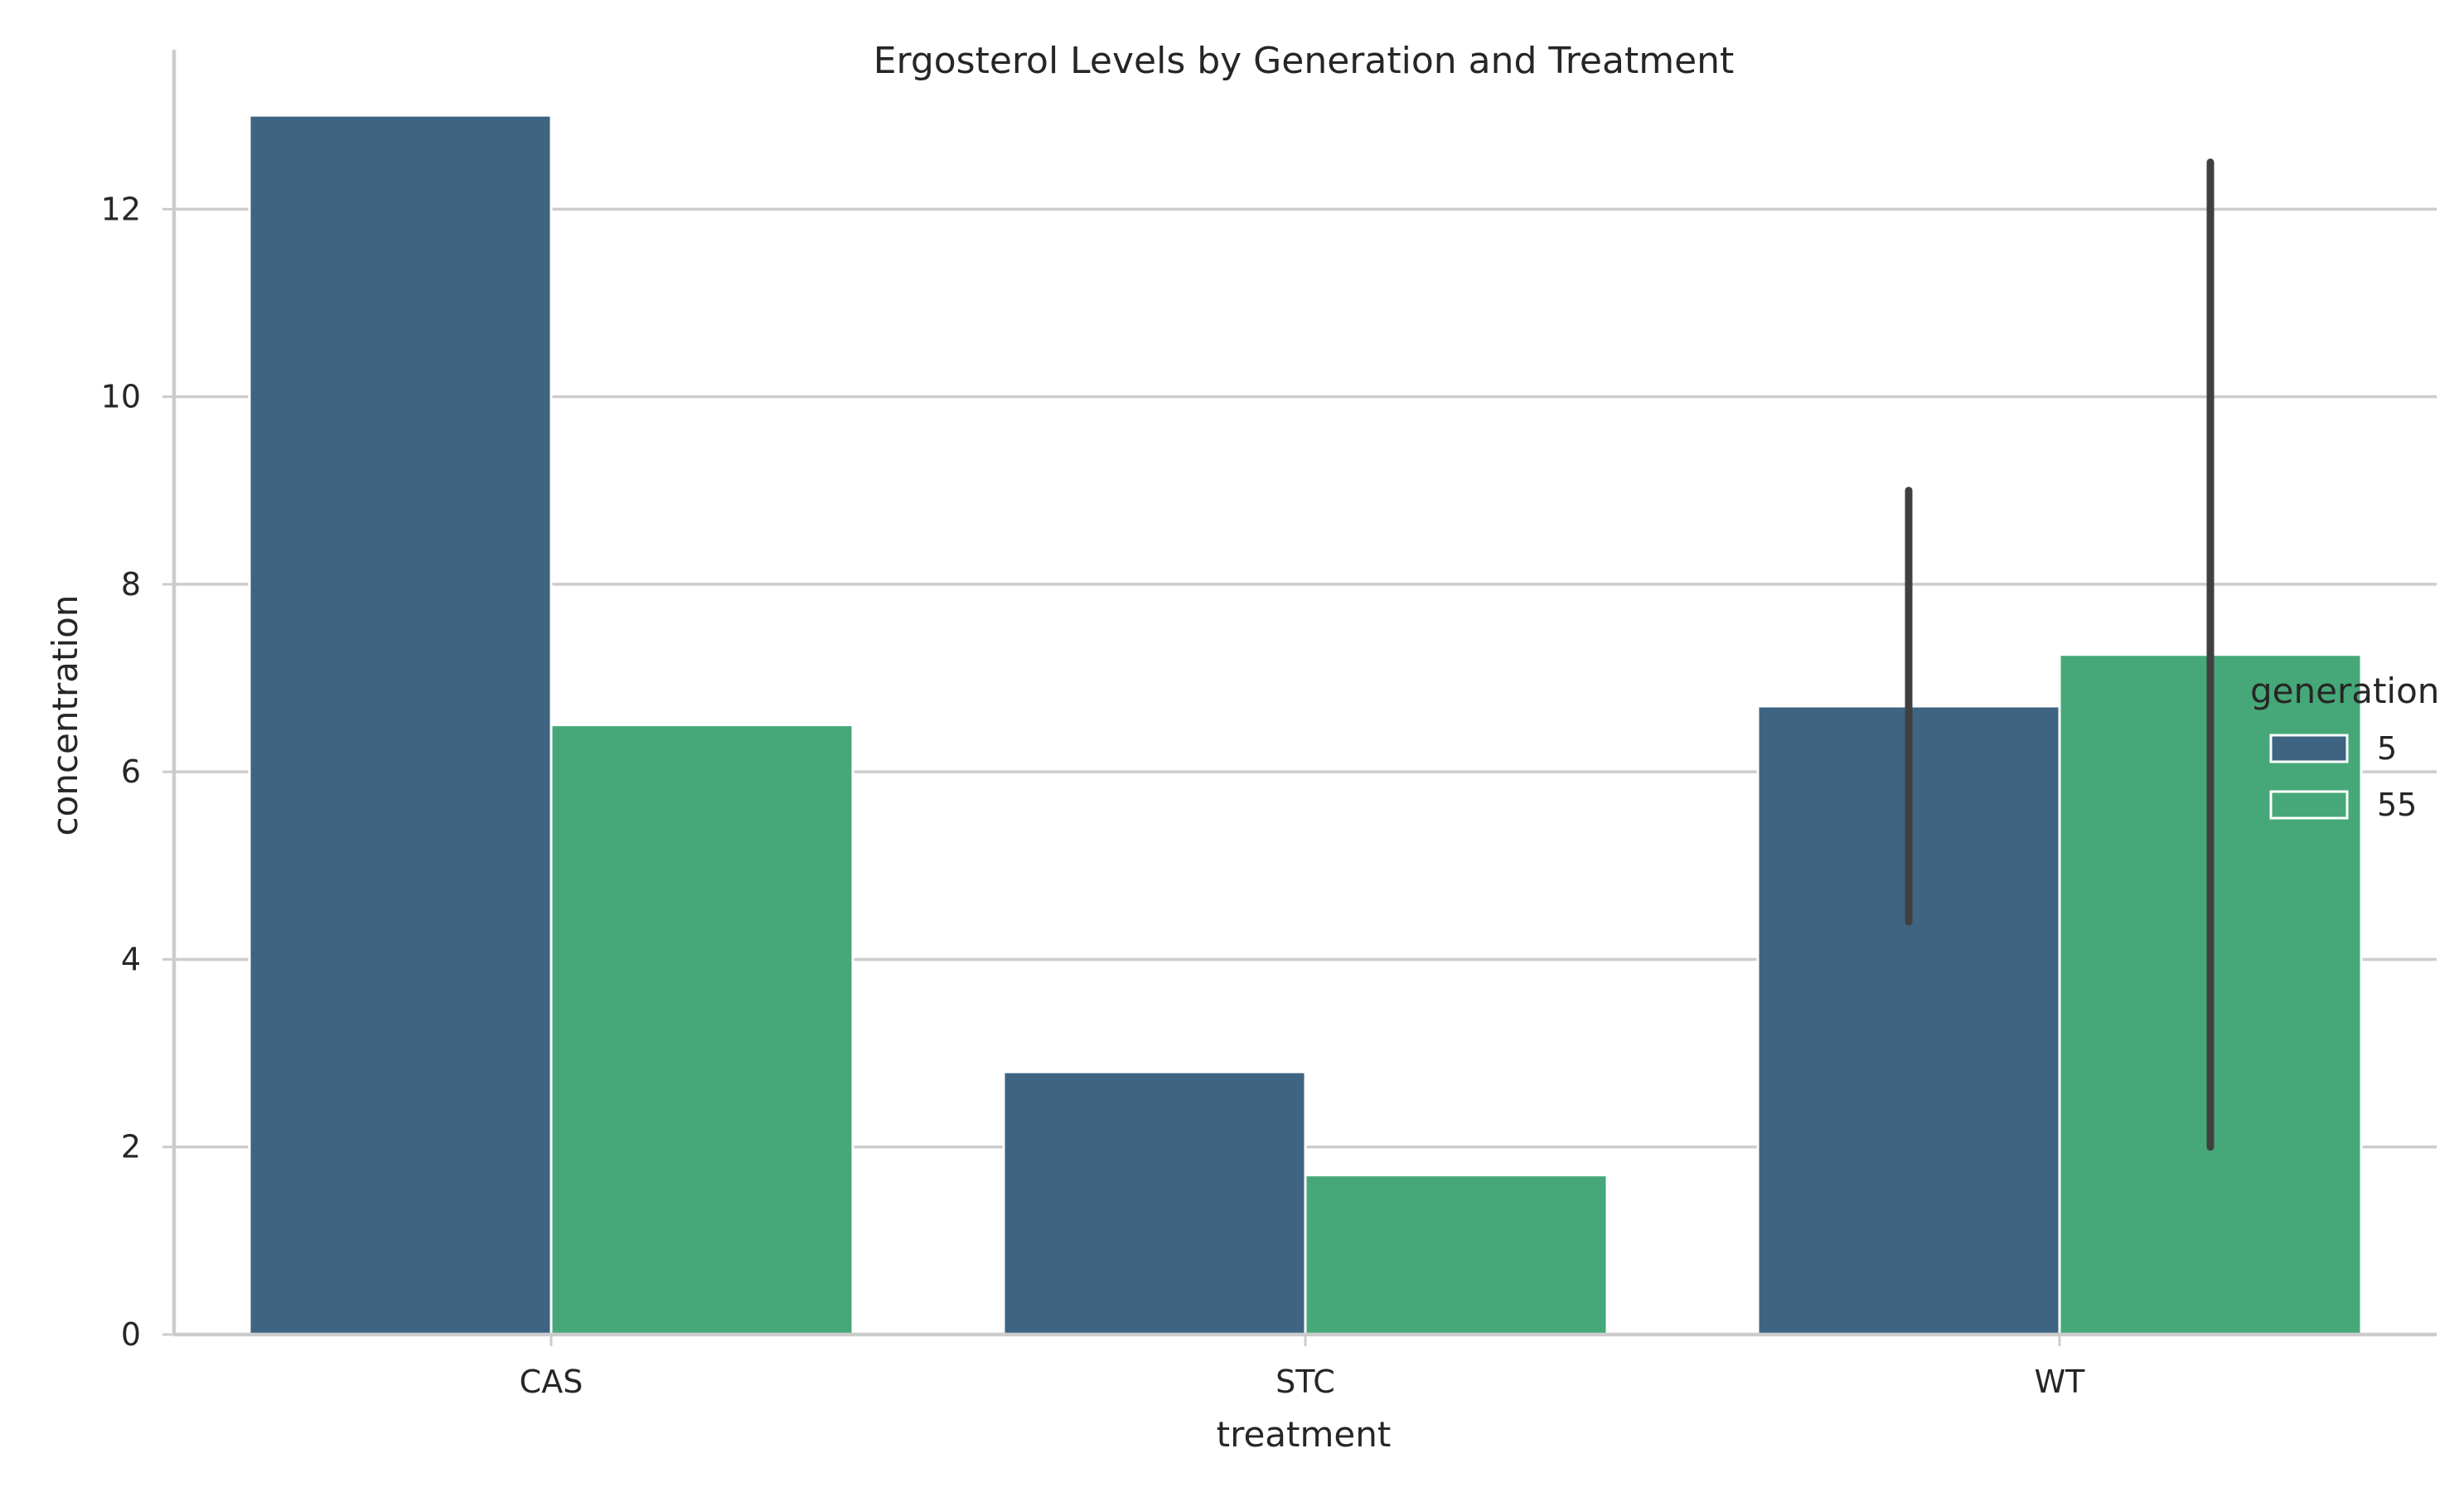 This screenshot has width=2464, height=1492. I want to click on x-axis-label: treatment, so click(1304, 1434).